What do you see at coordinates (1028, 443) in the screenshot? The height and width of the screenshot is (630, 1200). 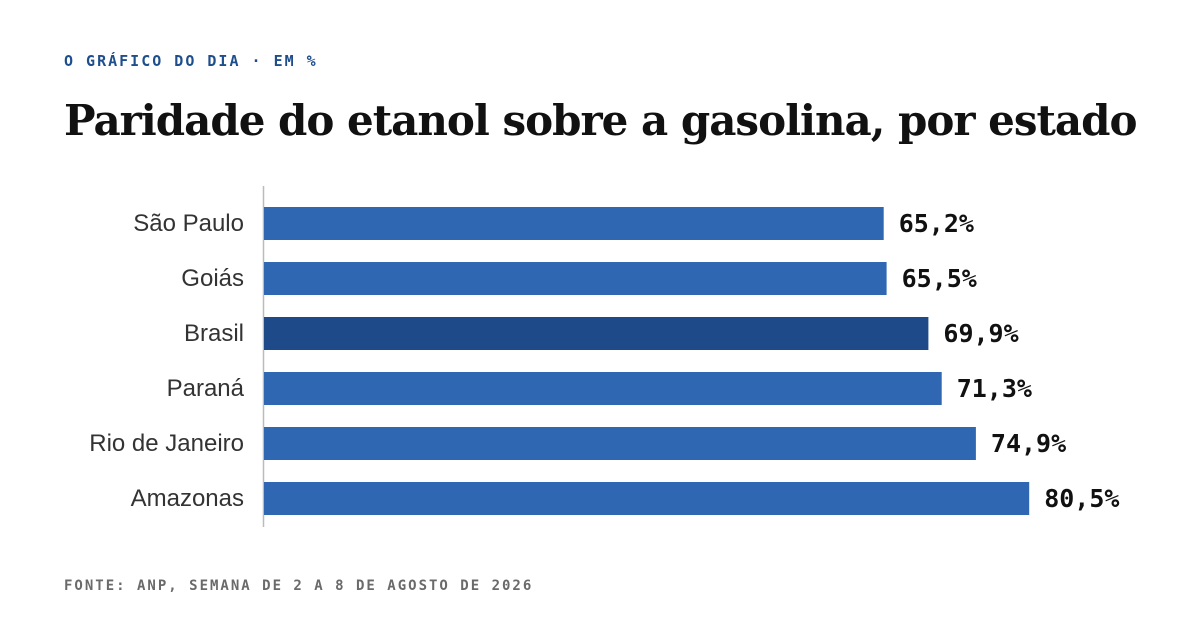 I see `value-label: 74,9%` at bounding box center [1028, 443].